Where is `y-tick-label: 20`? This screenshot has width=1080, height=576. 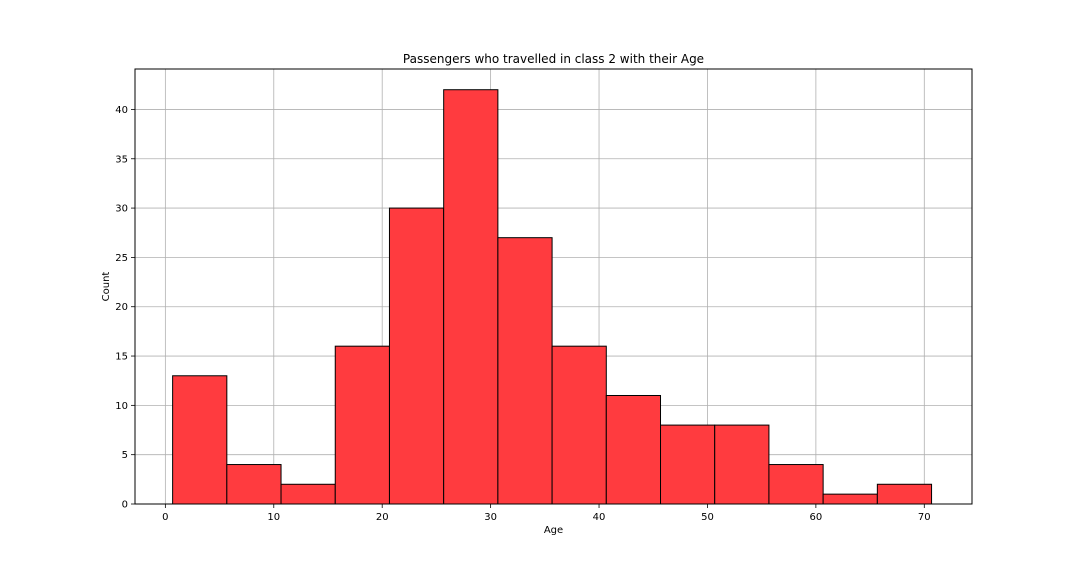 y-tick-label: 20 is located at coordinates (121, 307).